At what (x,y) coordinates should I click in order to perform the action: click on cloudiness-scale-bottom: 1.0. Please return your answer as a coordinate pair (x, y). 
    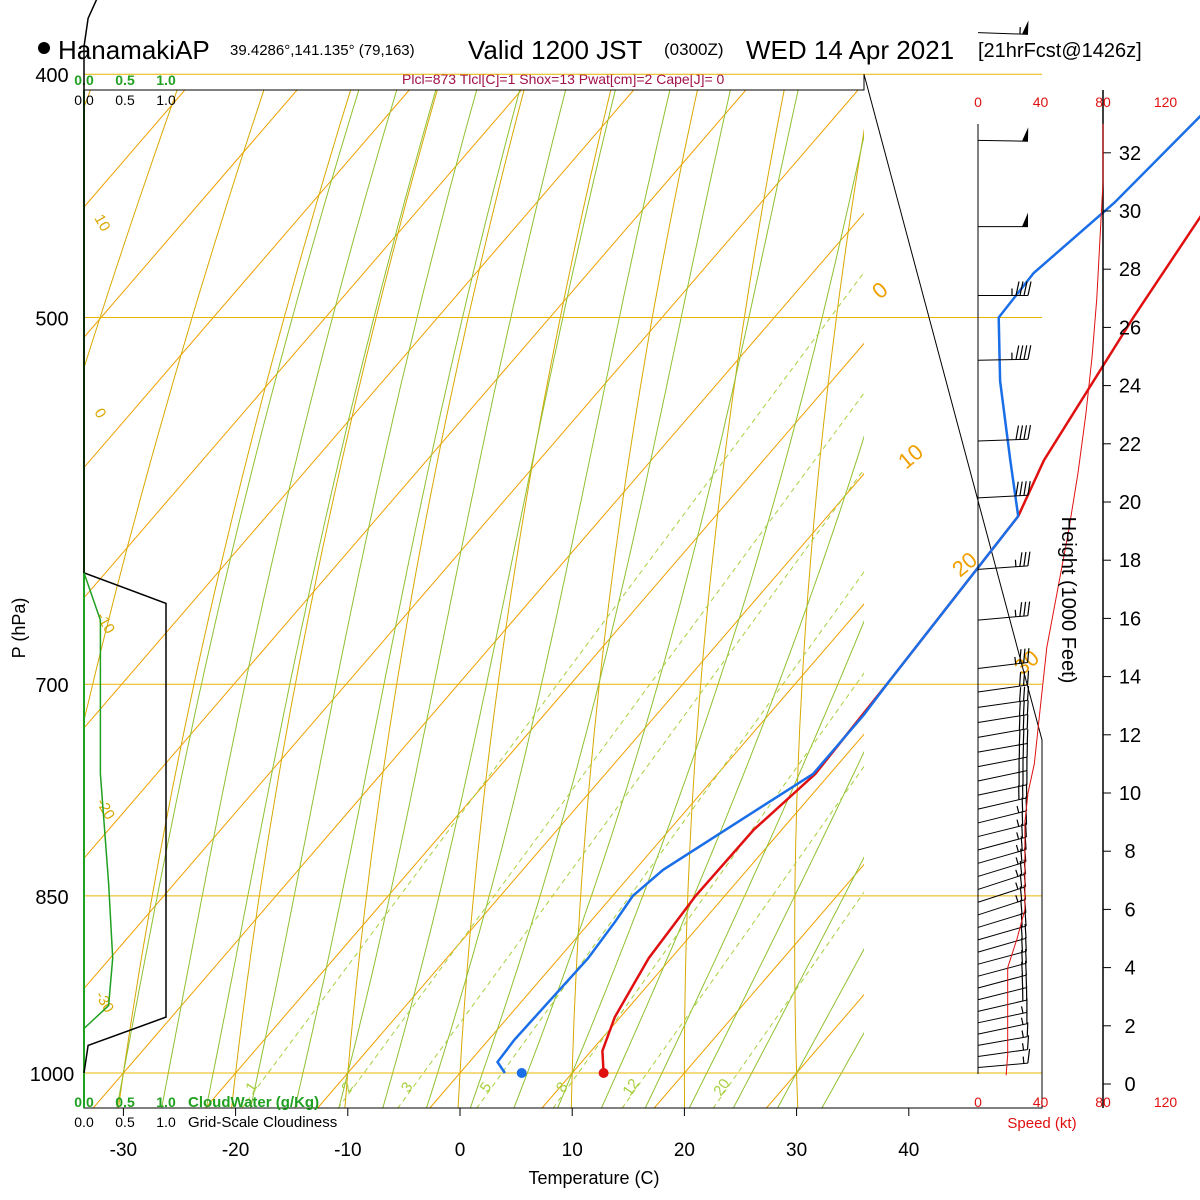
    Looking at the image, I should click on (166, 1122).